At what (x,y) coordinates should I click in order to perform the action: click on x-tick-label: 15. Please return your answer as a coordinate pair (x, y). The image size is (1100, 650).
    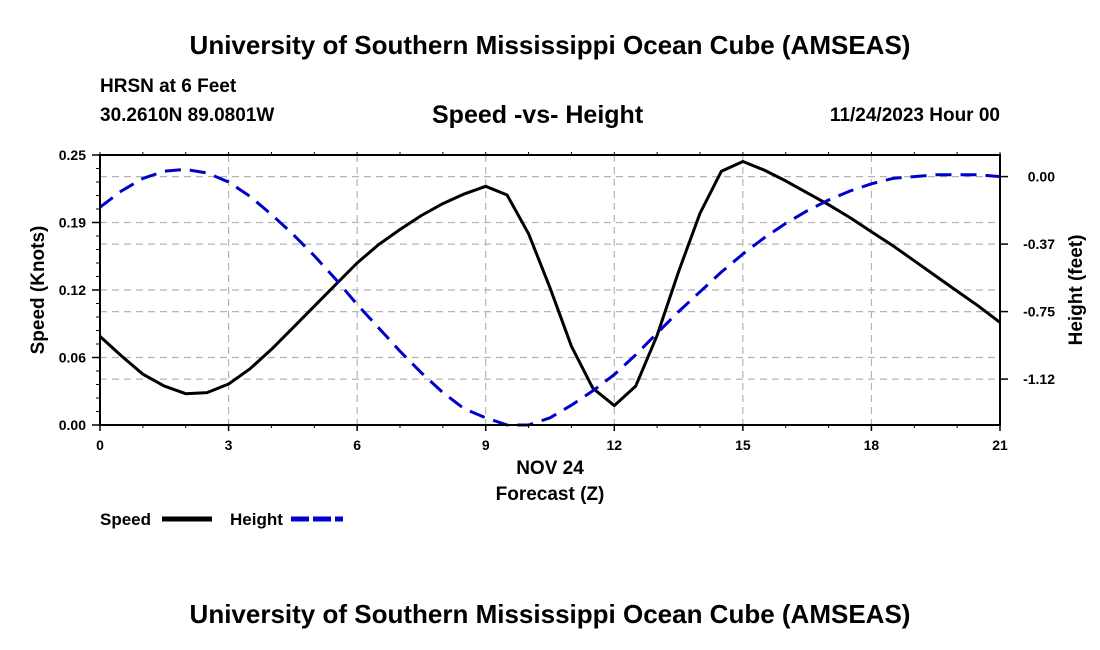
    Looking at the image, I should click on (743, 445).